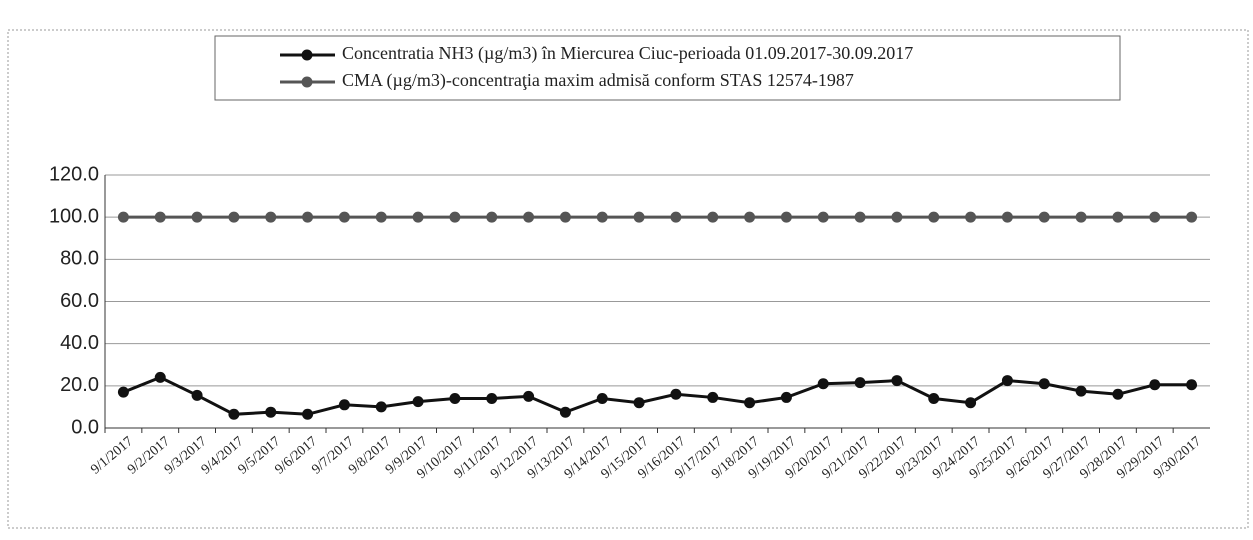 The height and width of the screenshot is (540, 1253). Describe the element at coordinates (667, 68) in the screenshot. I see `legend-box` at that location.